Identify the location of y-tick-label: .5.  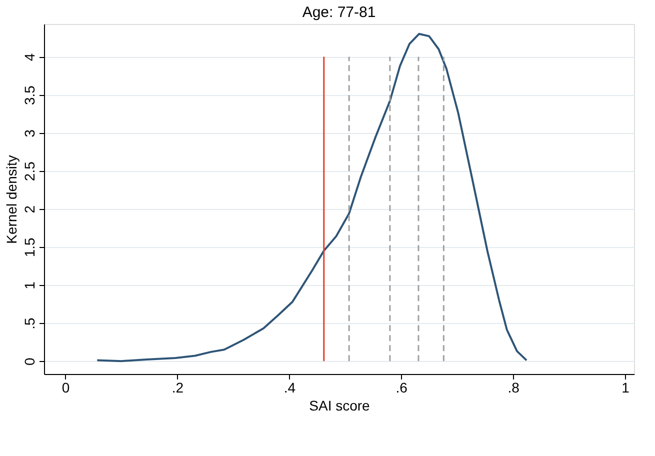
(30, 323).